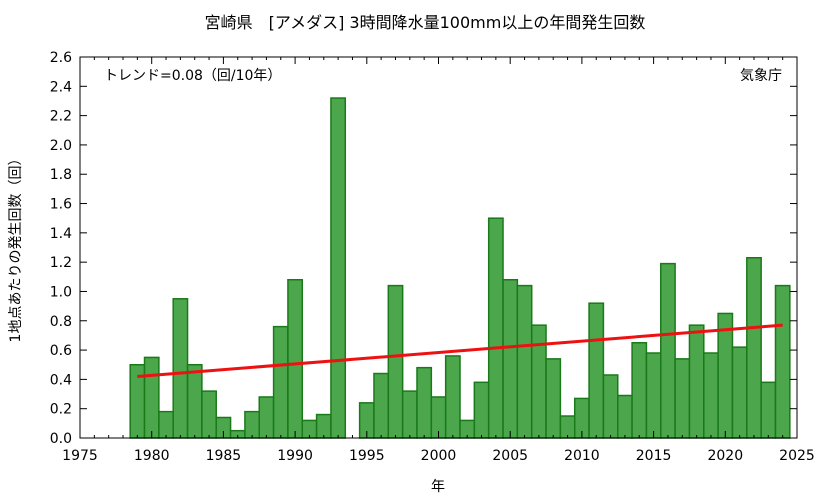  Describe the element at coordinates (61, 205) in the screenshot. I see `y-tick-label-1.6: 1.6` at that location.